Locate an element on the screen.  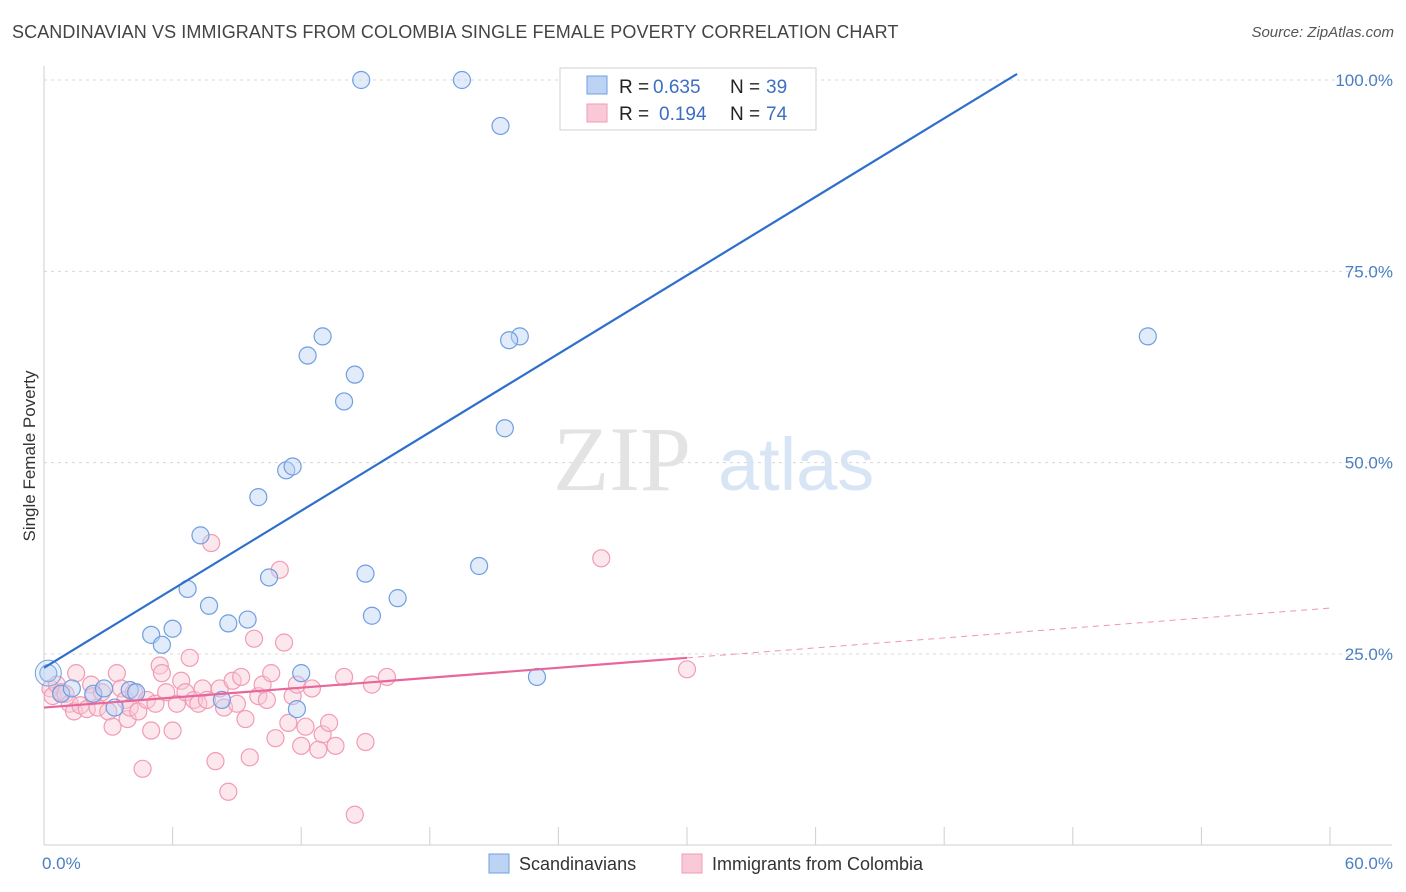
watermark-zip: ZIP is located at coordinates (622, 459).